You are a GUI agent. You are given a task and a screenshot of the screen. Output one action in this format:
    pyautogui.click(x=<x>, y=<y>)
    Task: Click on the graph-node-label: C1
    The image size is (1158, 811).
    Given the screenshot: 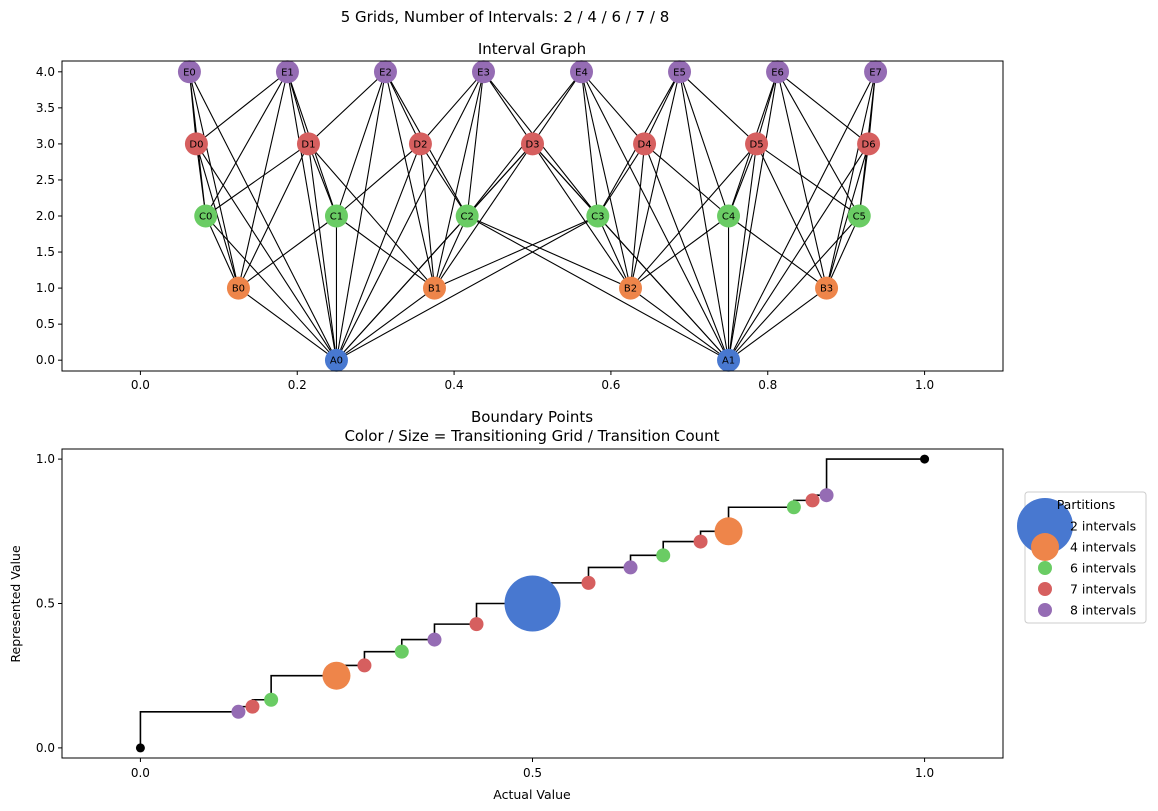 What is the action you would take?
    pyautogui.click(x=336, y=217)
    